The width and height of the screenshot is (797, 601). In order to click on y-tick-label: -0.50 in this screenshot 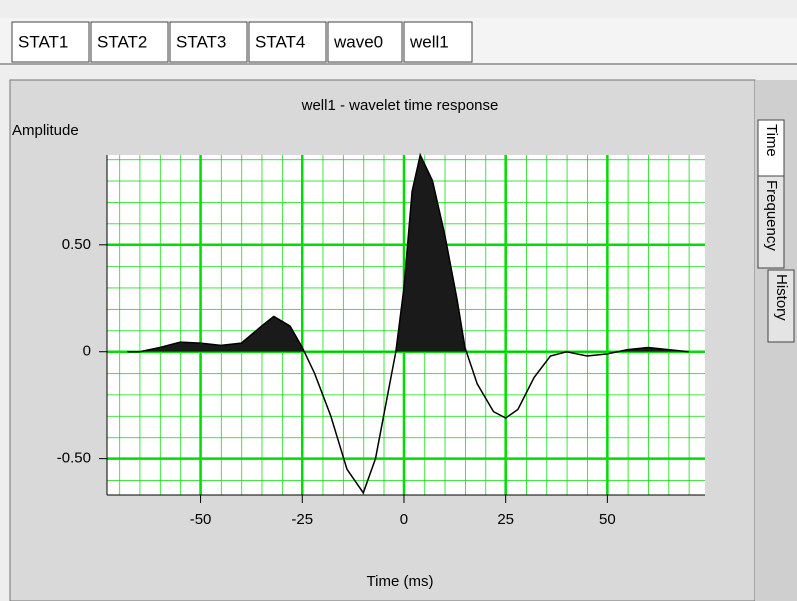, I will do `click(74, 458)`.